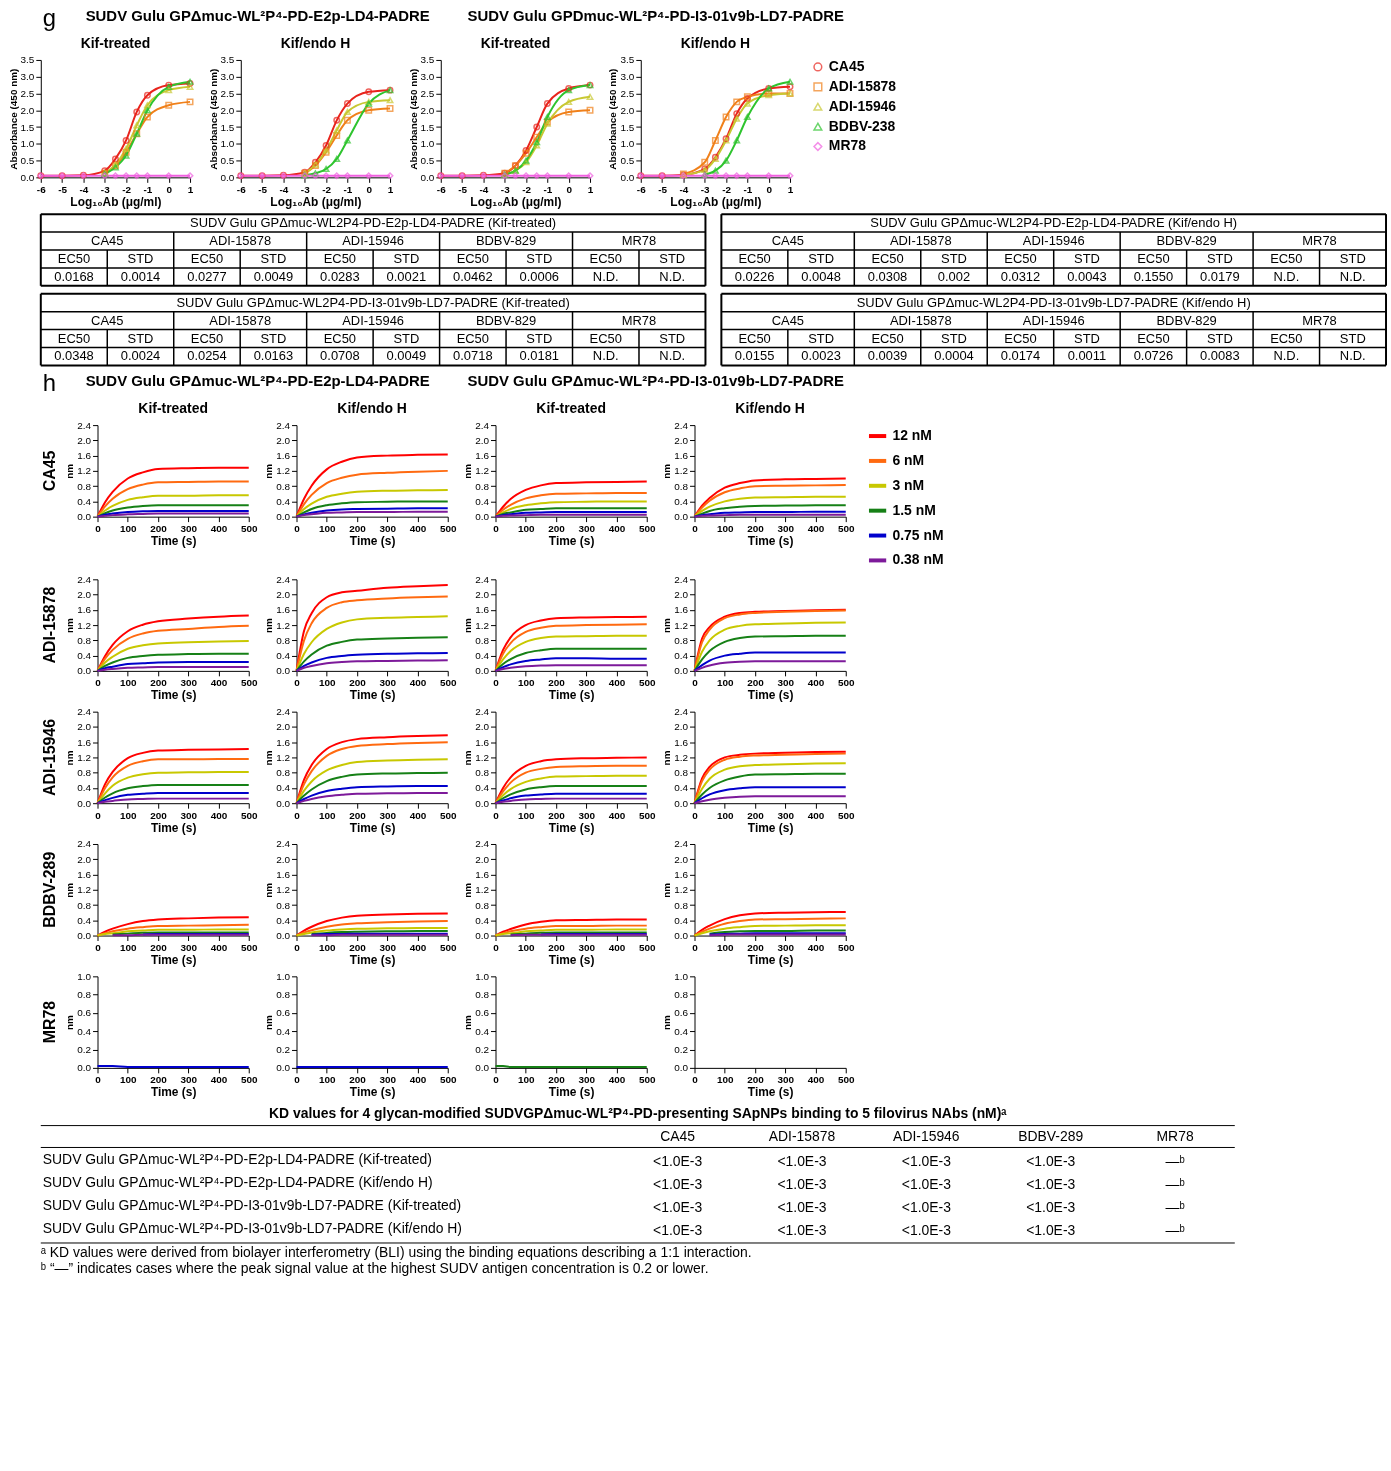  Describe the element at coordinates (715, 43) in the screenshot. I see `chart-title: Kif/endo H` at that location.